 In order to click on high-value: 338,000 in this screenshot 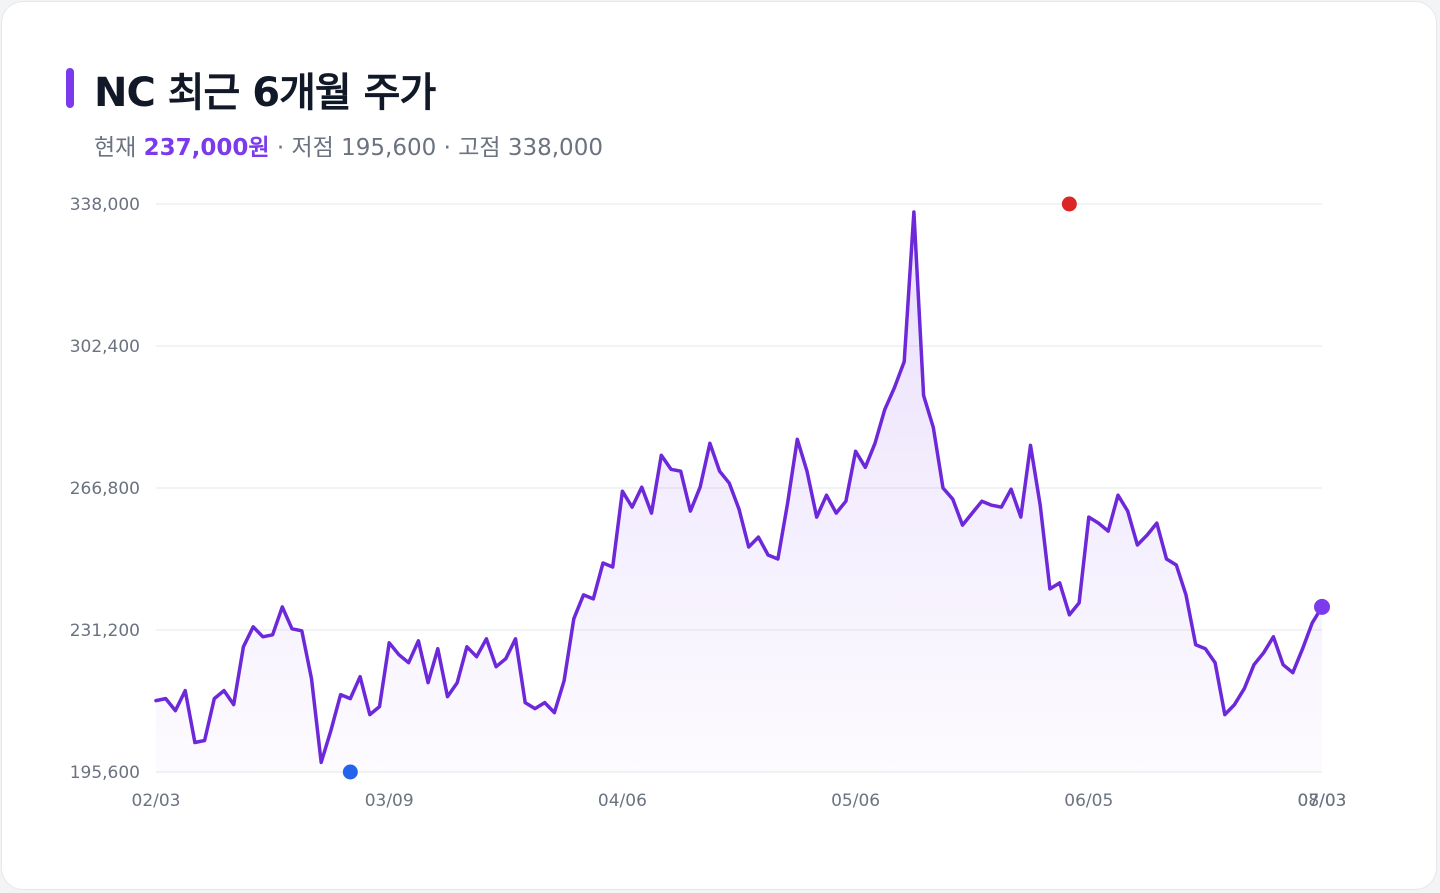, I will do `click(555, 148)`.